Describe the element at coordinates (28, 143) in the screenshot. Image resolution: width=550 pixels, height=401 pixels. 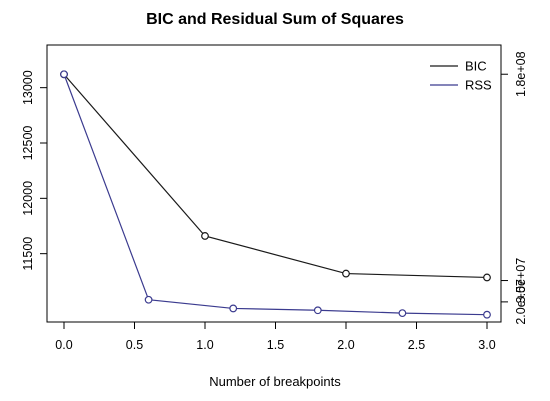
I see `y-left-tick-label: 12500` at that location.